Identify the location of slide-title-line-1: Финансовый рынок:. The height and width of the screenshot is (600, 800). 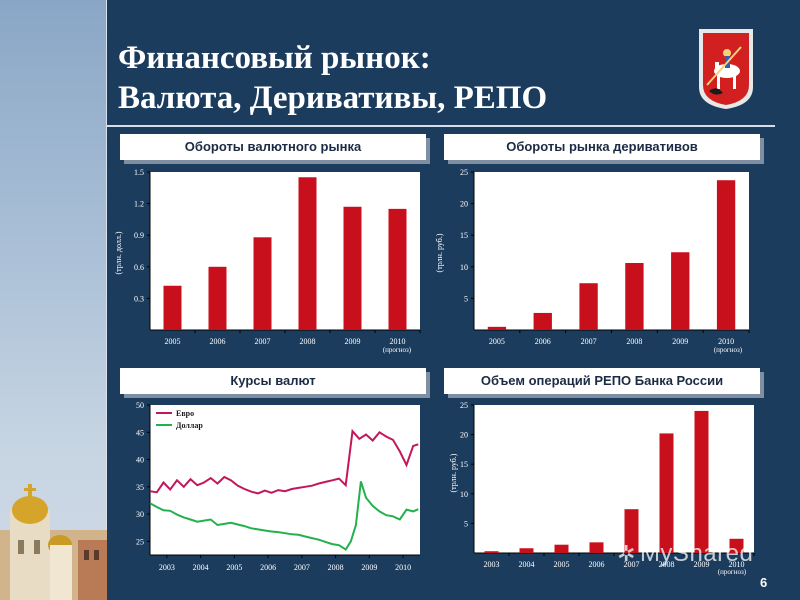
(274, 58).